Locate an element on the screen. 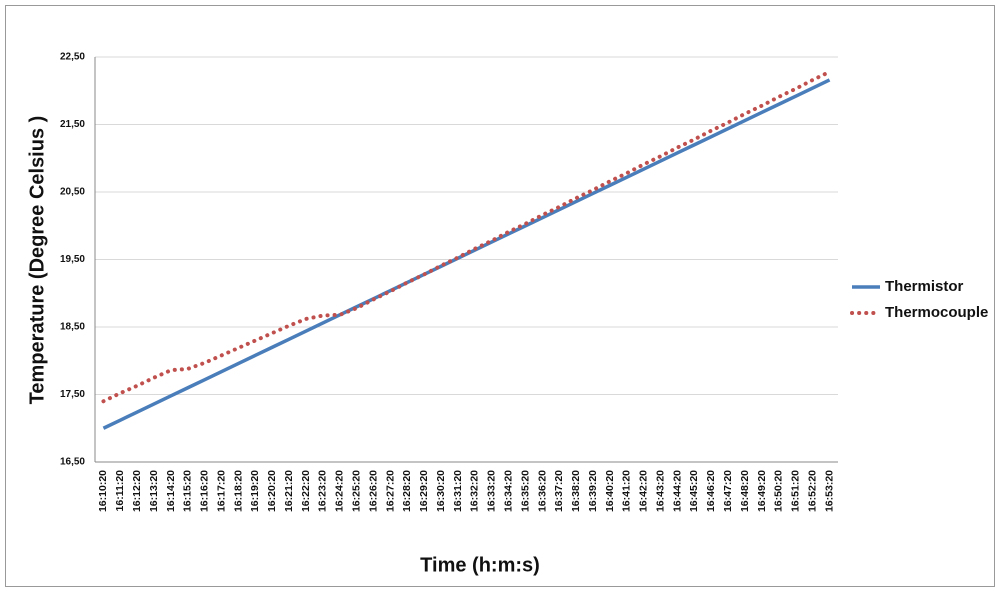 The image size is (1000, 593). x-tick-label: 16:25:20 is located at coordinates (357, 491).